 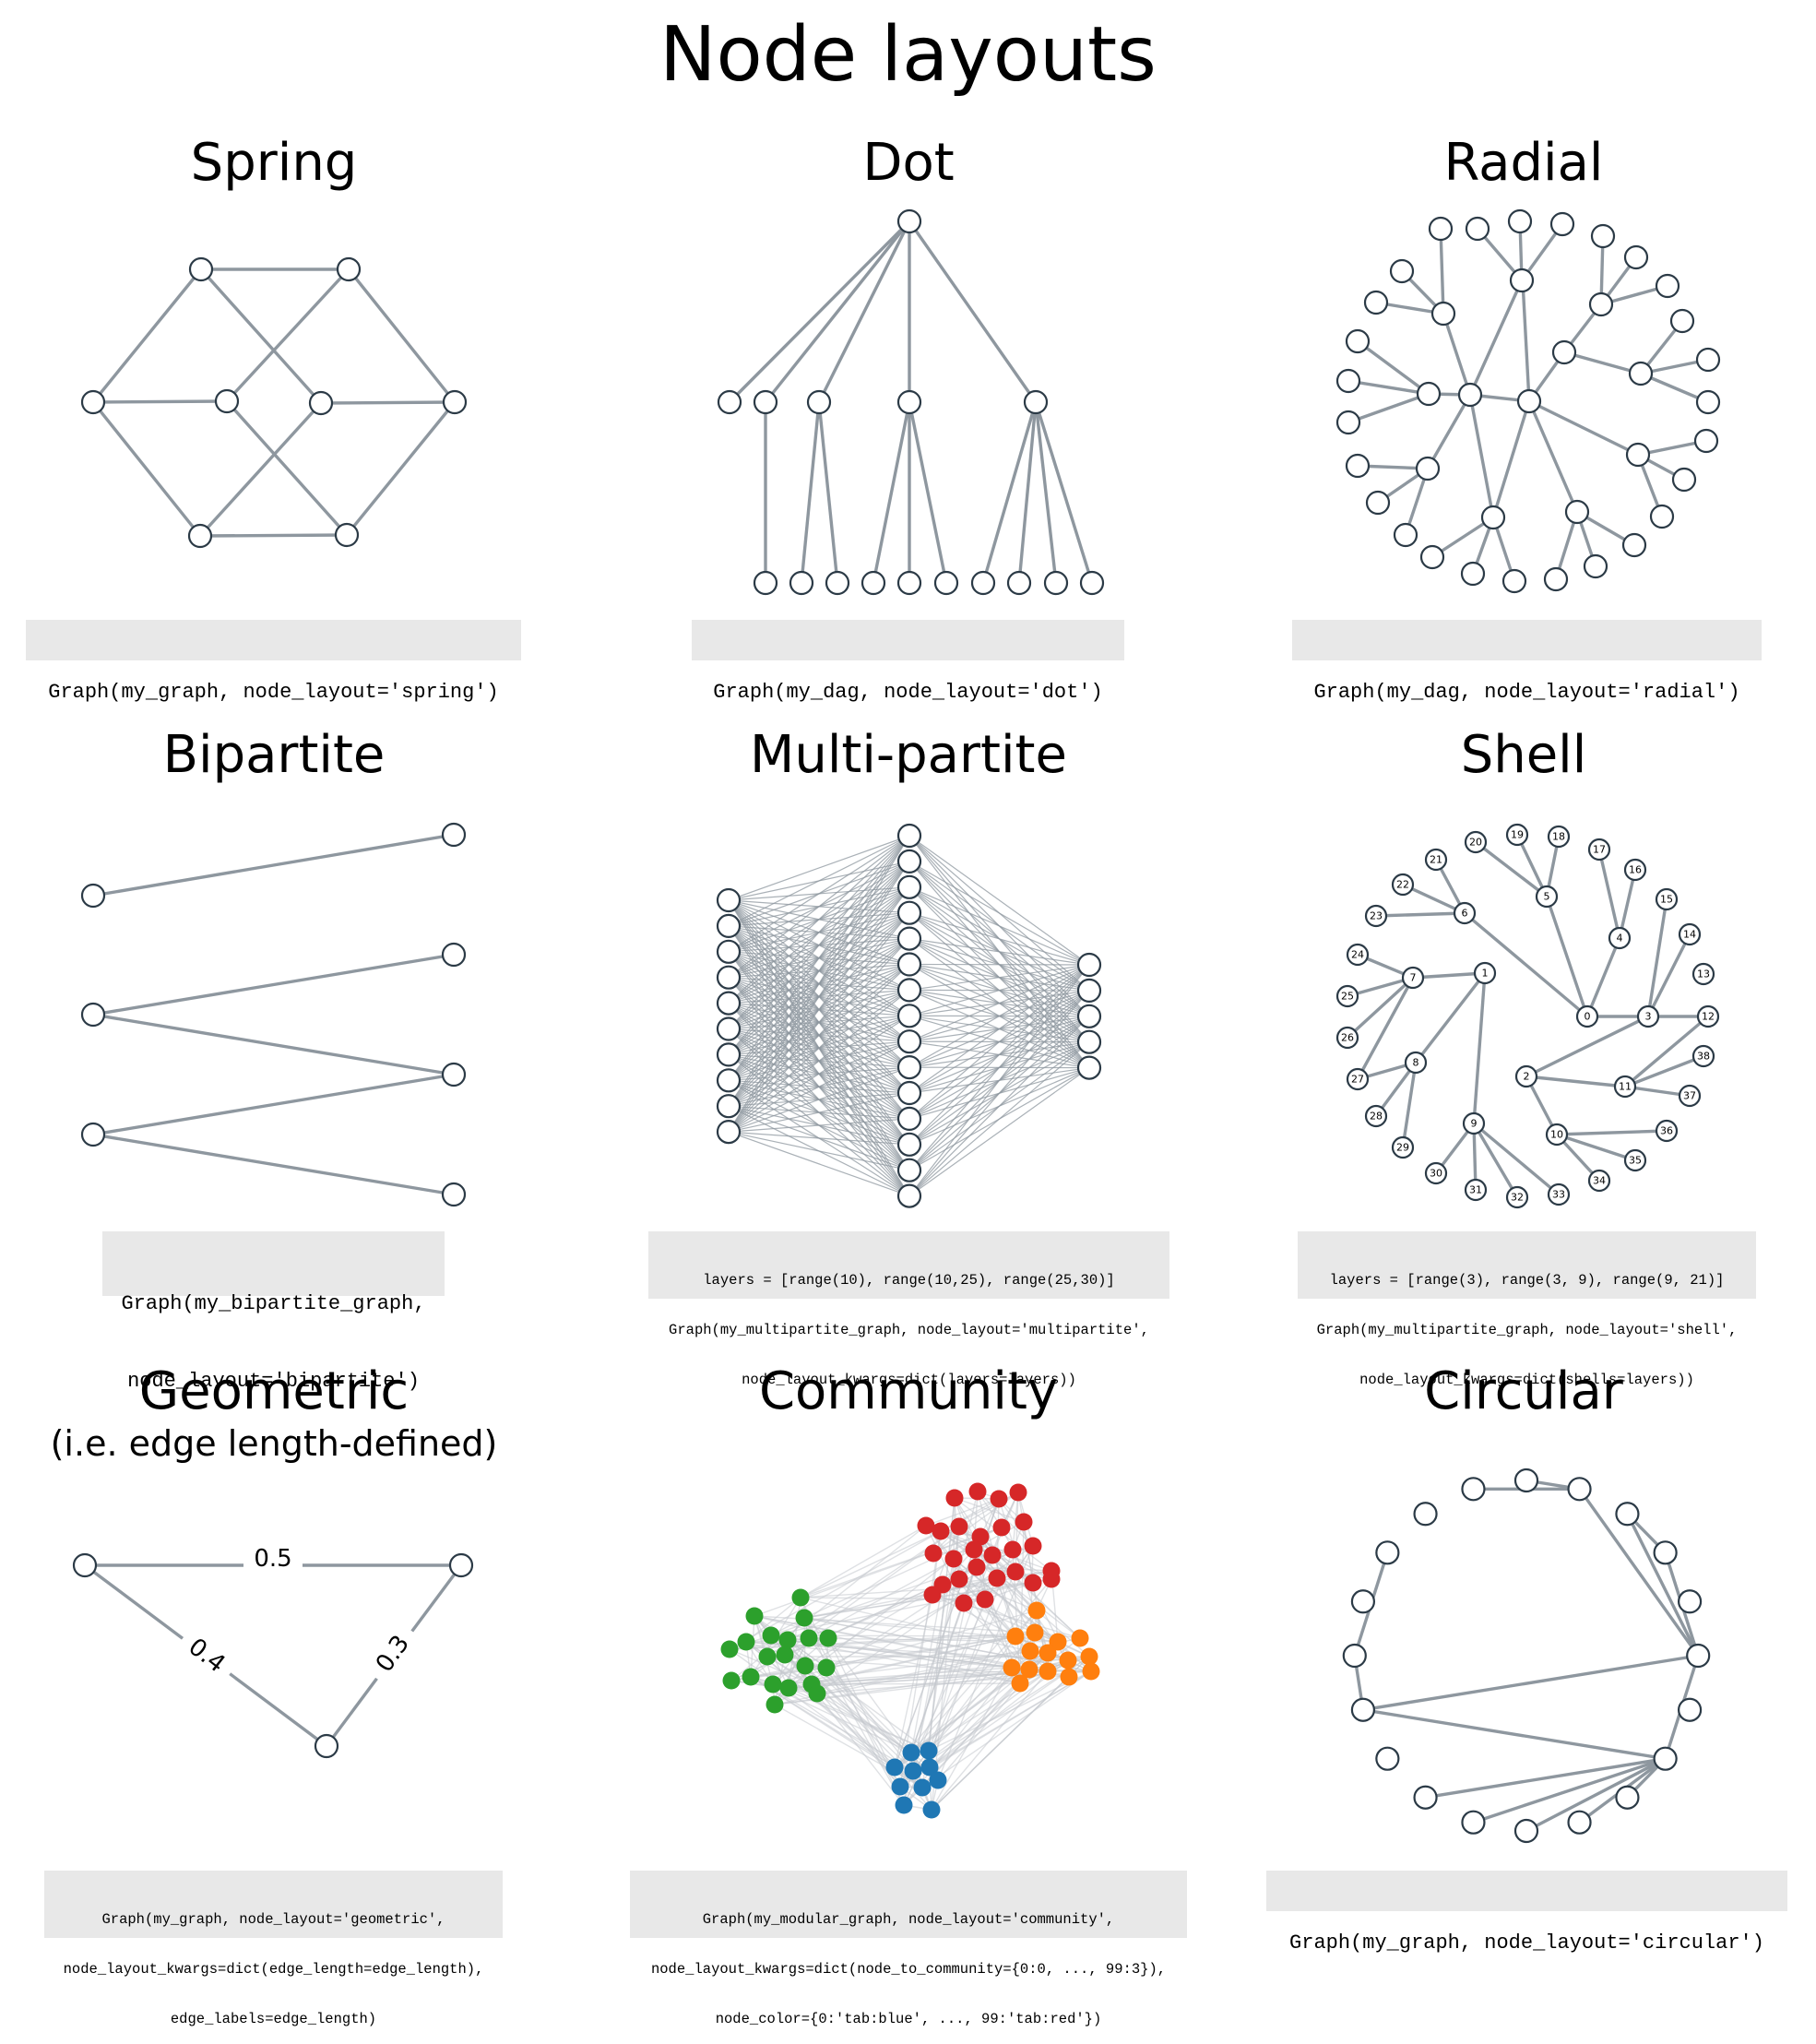 What do you see at coordinates (1620, 939) in the screenshot?
I see `shell-node-label: 4` at bounding box center [1620, 939].